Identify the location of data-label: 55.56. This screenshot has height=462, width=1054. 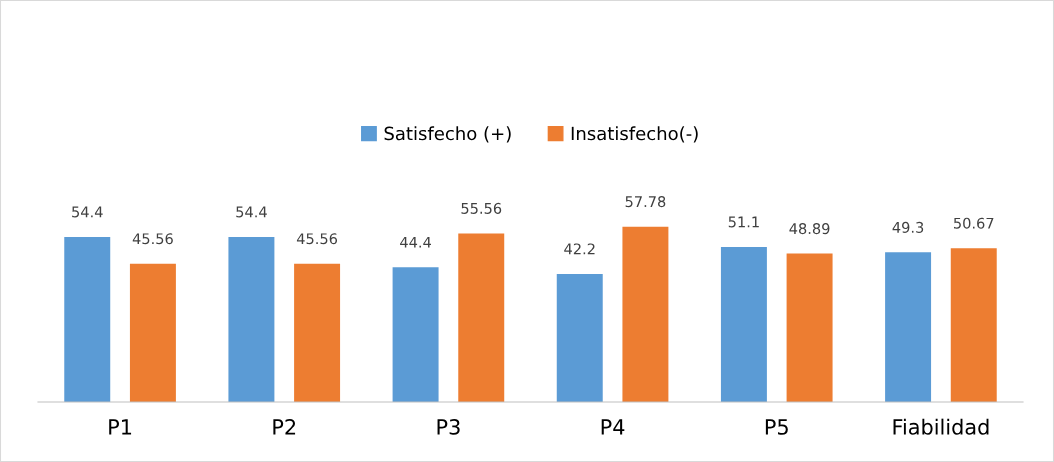
(481, 208).